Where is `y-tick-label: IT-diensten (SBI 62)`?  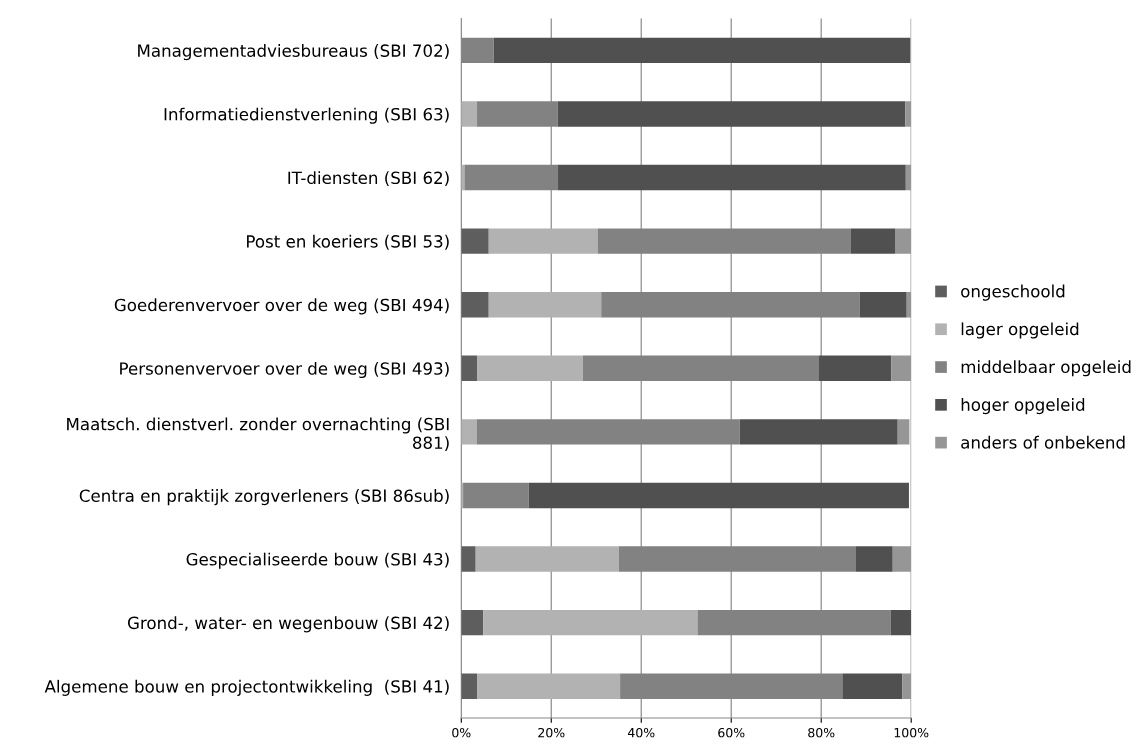 y-tick-label: IT-diensten (SBI 62) is located at coordinates (368, 179).